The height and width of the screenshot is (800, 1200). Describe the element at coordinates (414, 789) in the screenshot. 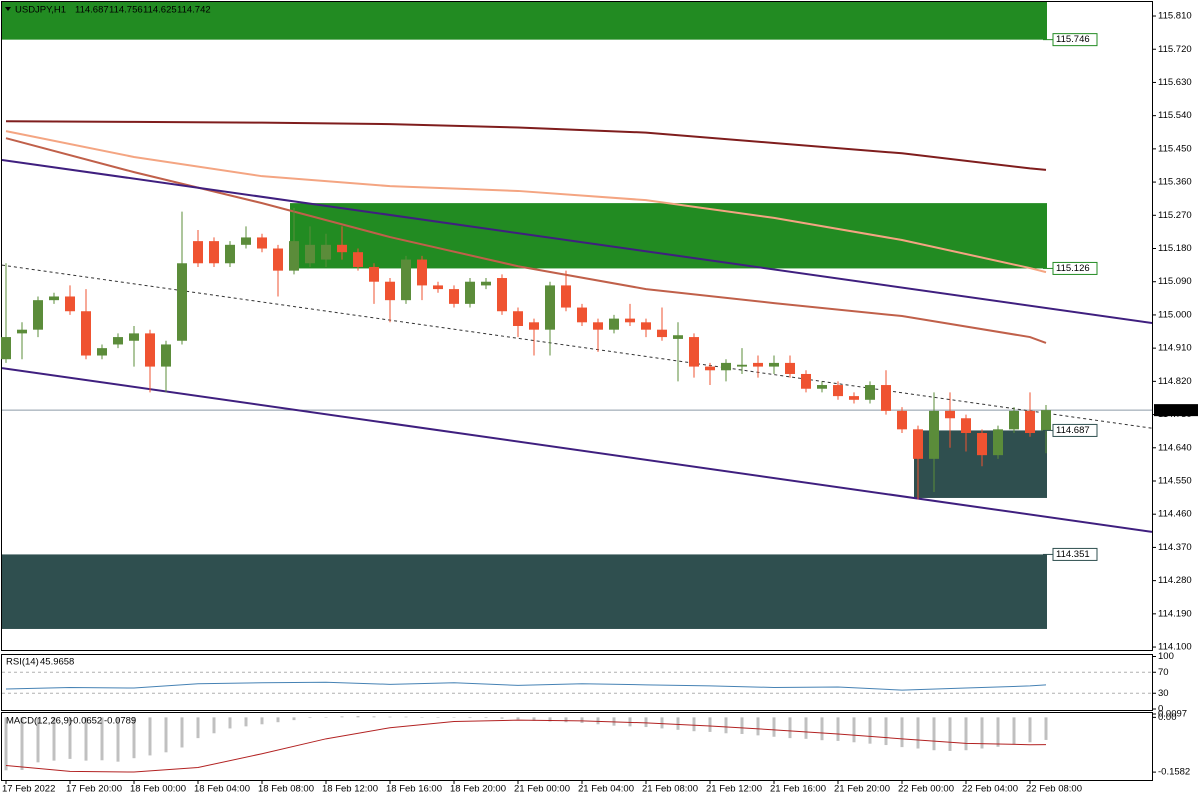

I see `x-tick-label: 18 Feb 16:00` at that location.